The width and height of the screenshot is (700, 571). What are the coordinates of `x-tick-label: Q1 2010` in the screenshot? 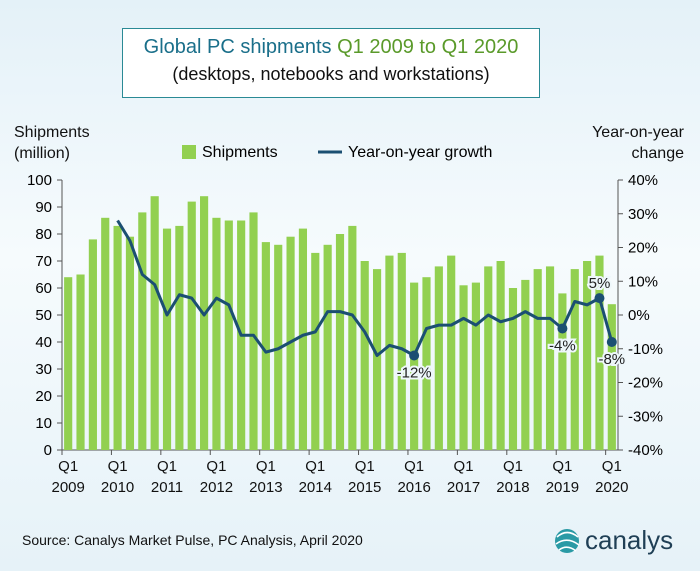 It's located at (117, 477).